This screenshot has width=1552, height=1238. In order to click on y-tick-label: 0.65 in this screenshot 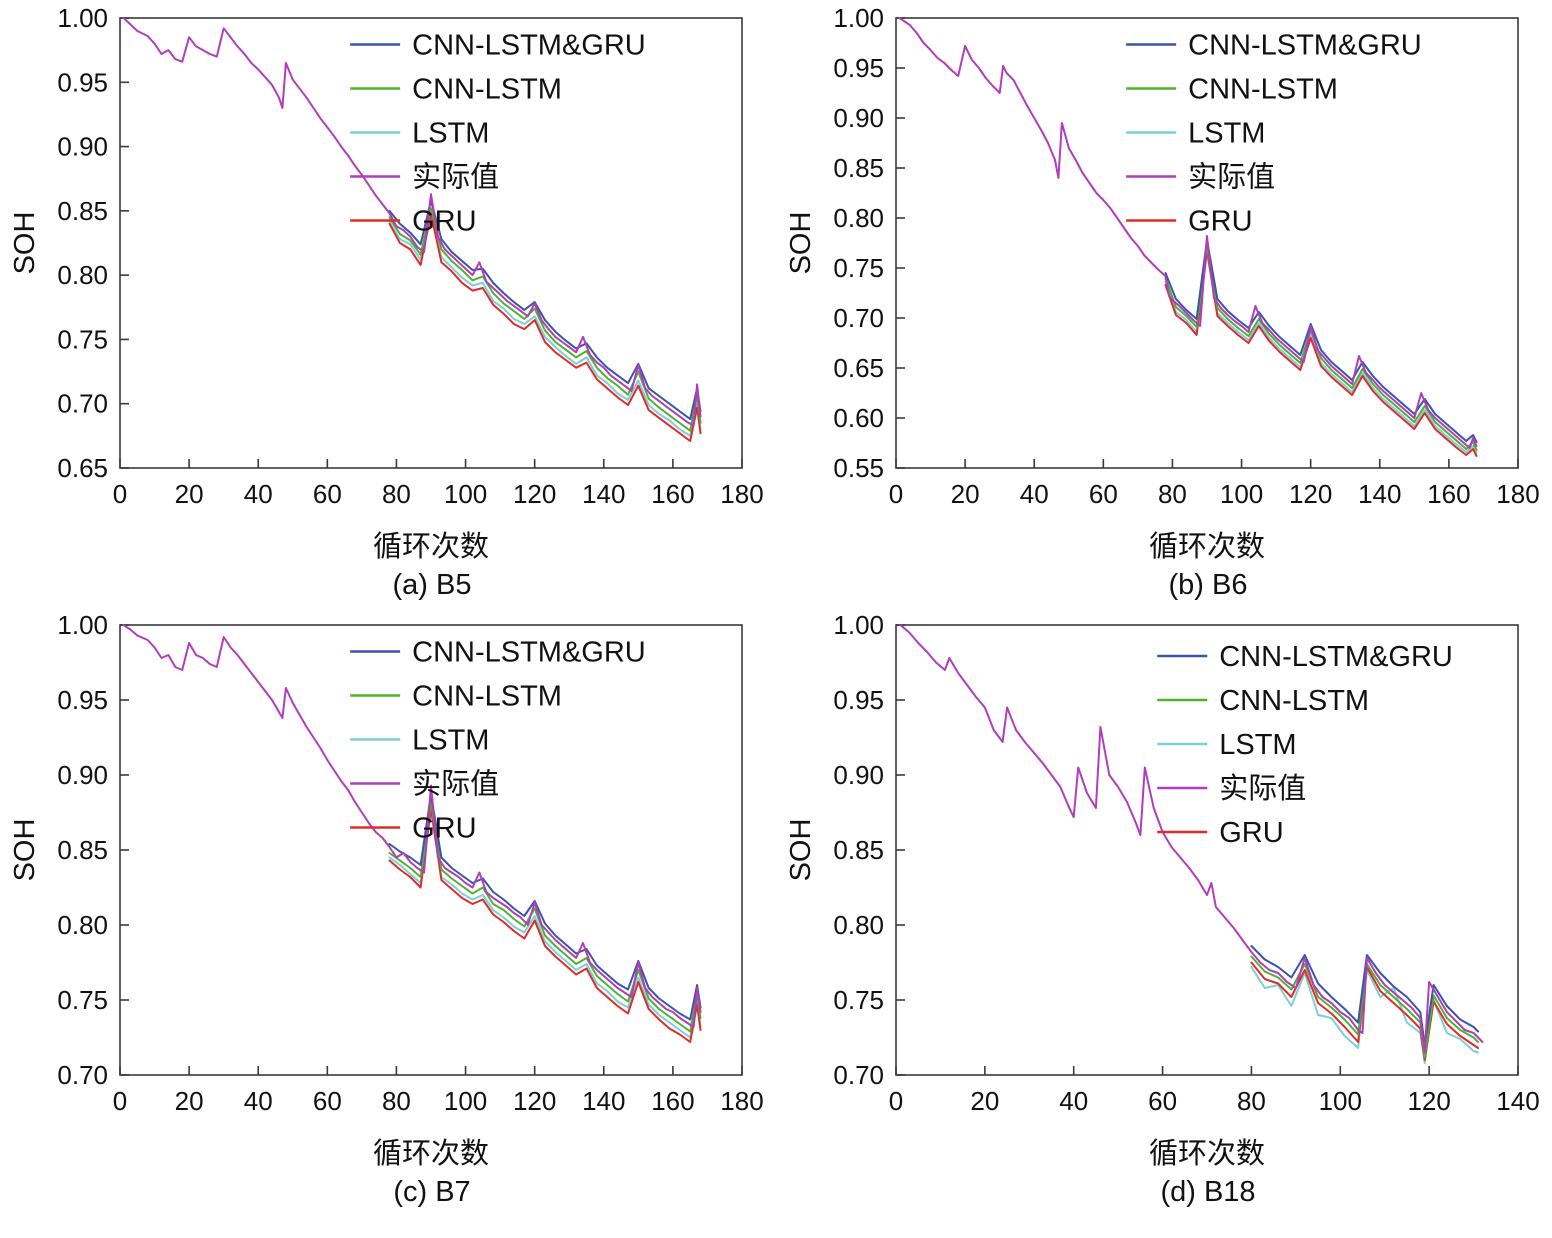, I will do `click(82, 468)`.